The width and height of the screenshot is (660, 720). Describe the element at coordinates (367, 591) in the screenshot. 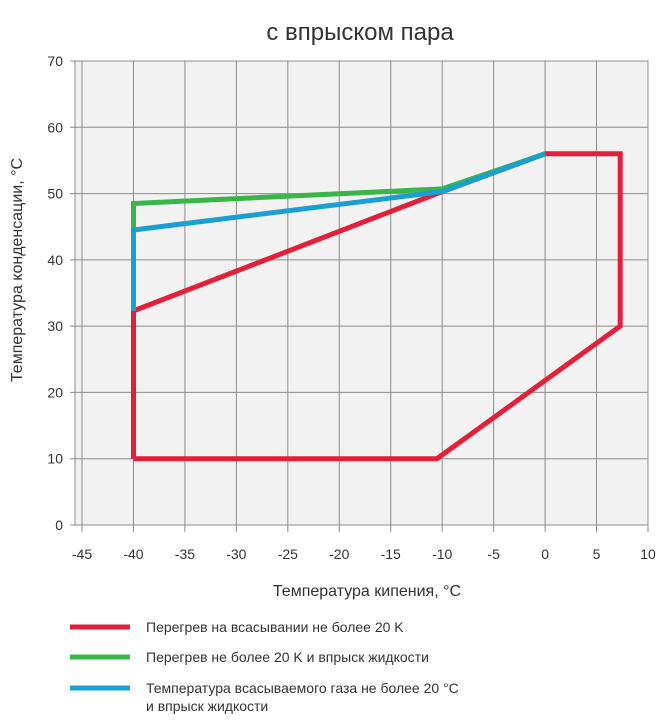

I see `x-axis-label: Температура кипения, °C` at that location.